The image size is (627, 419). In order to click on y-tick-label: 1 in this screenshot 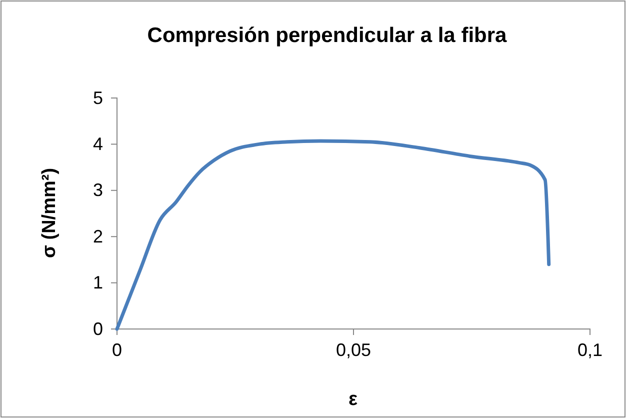, I will do `click(97, 282)`.